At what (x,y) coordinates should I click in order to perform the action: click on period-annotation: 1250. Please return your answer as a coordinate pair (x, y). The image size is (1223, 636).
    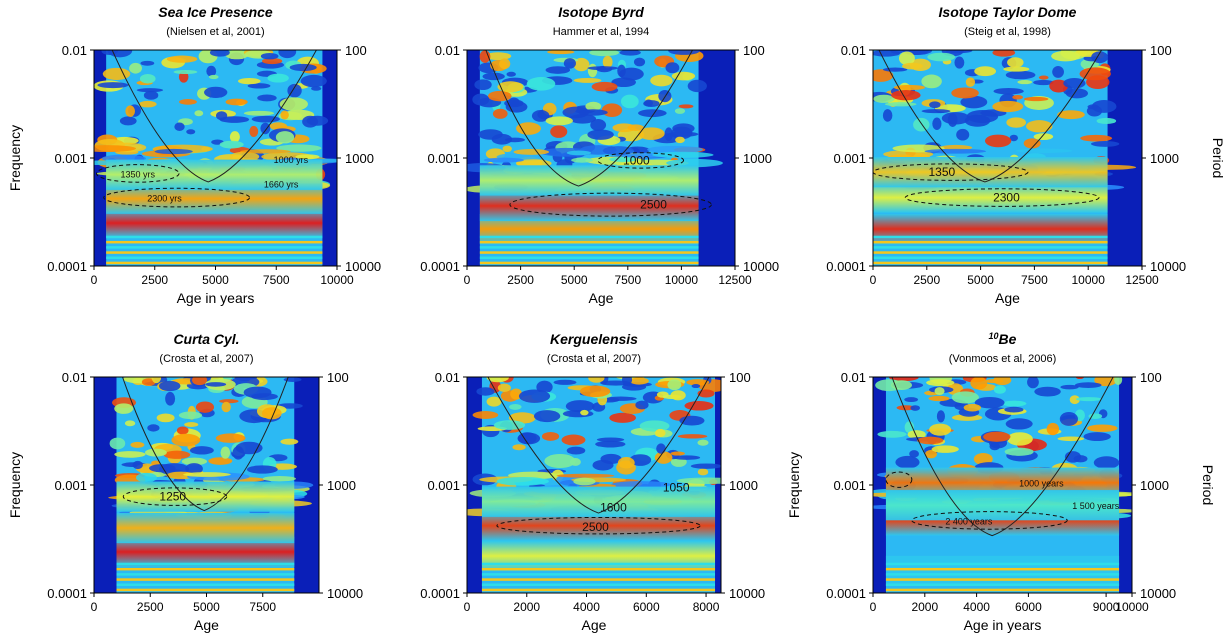
    Looking at the image, I should click on (172, 497).